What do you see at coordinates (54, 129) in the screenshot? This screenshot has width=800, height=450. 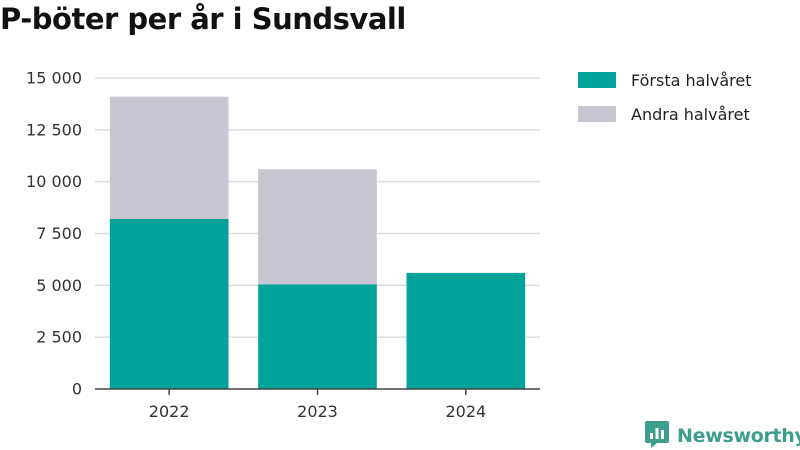 I see `y-tick-label: 12 500` at bounding box center [54, 129].